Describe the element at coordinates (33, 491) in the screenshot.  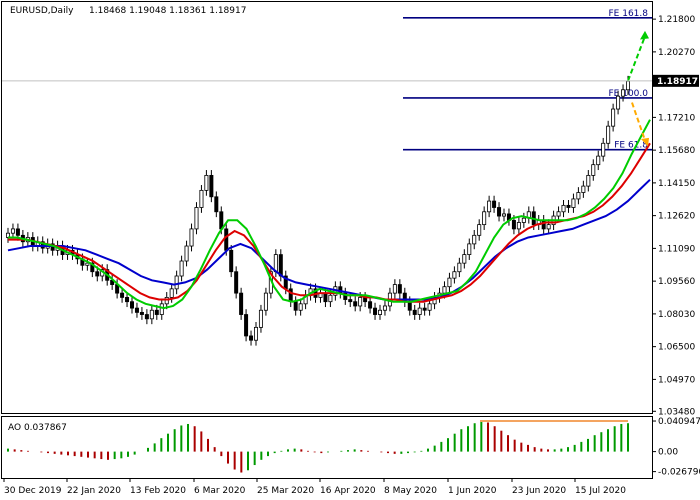
I see `time-tick-label: 30 Dec 2019` at that location.